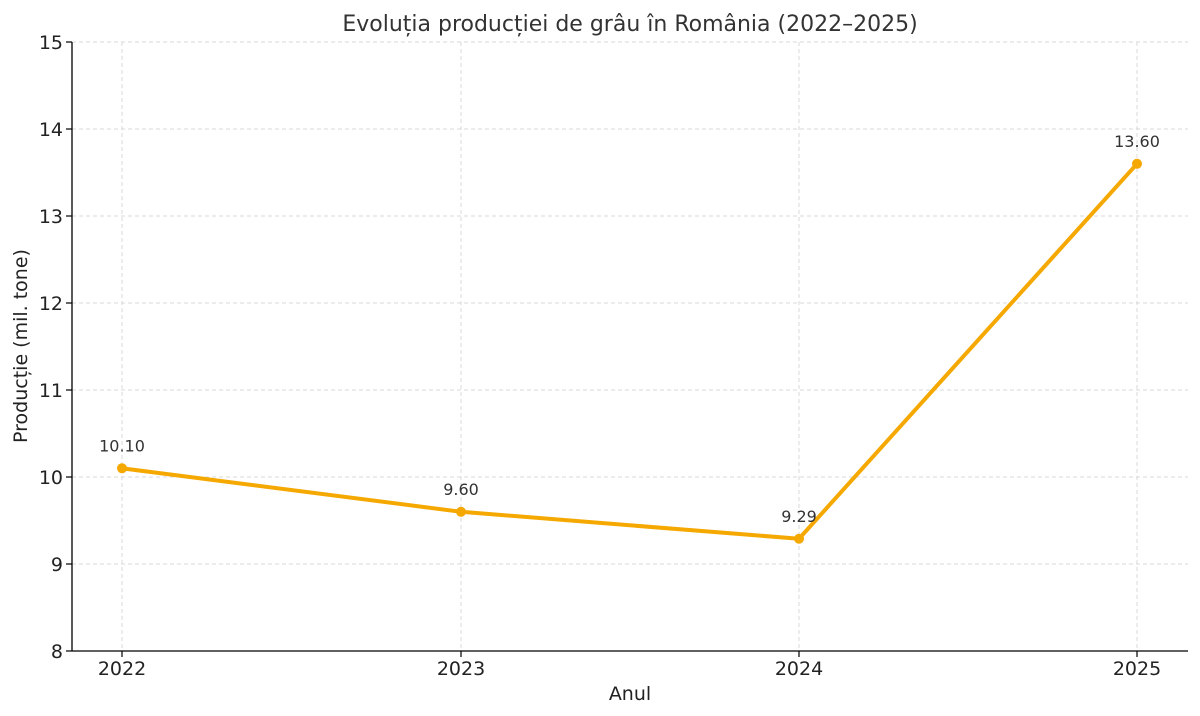 This screenshot has width=1200, height=716. I want to click on data-label: 9.29, so click(799, 516).